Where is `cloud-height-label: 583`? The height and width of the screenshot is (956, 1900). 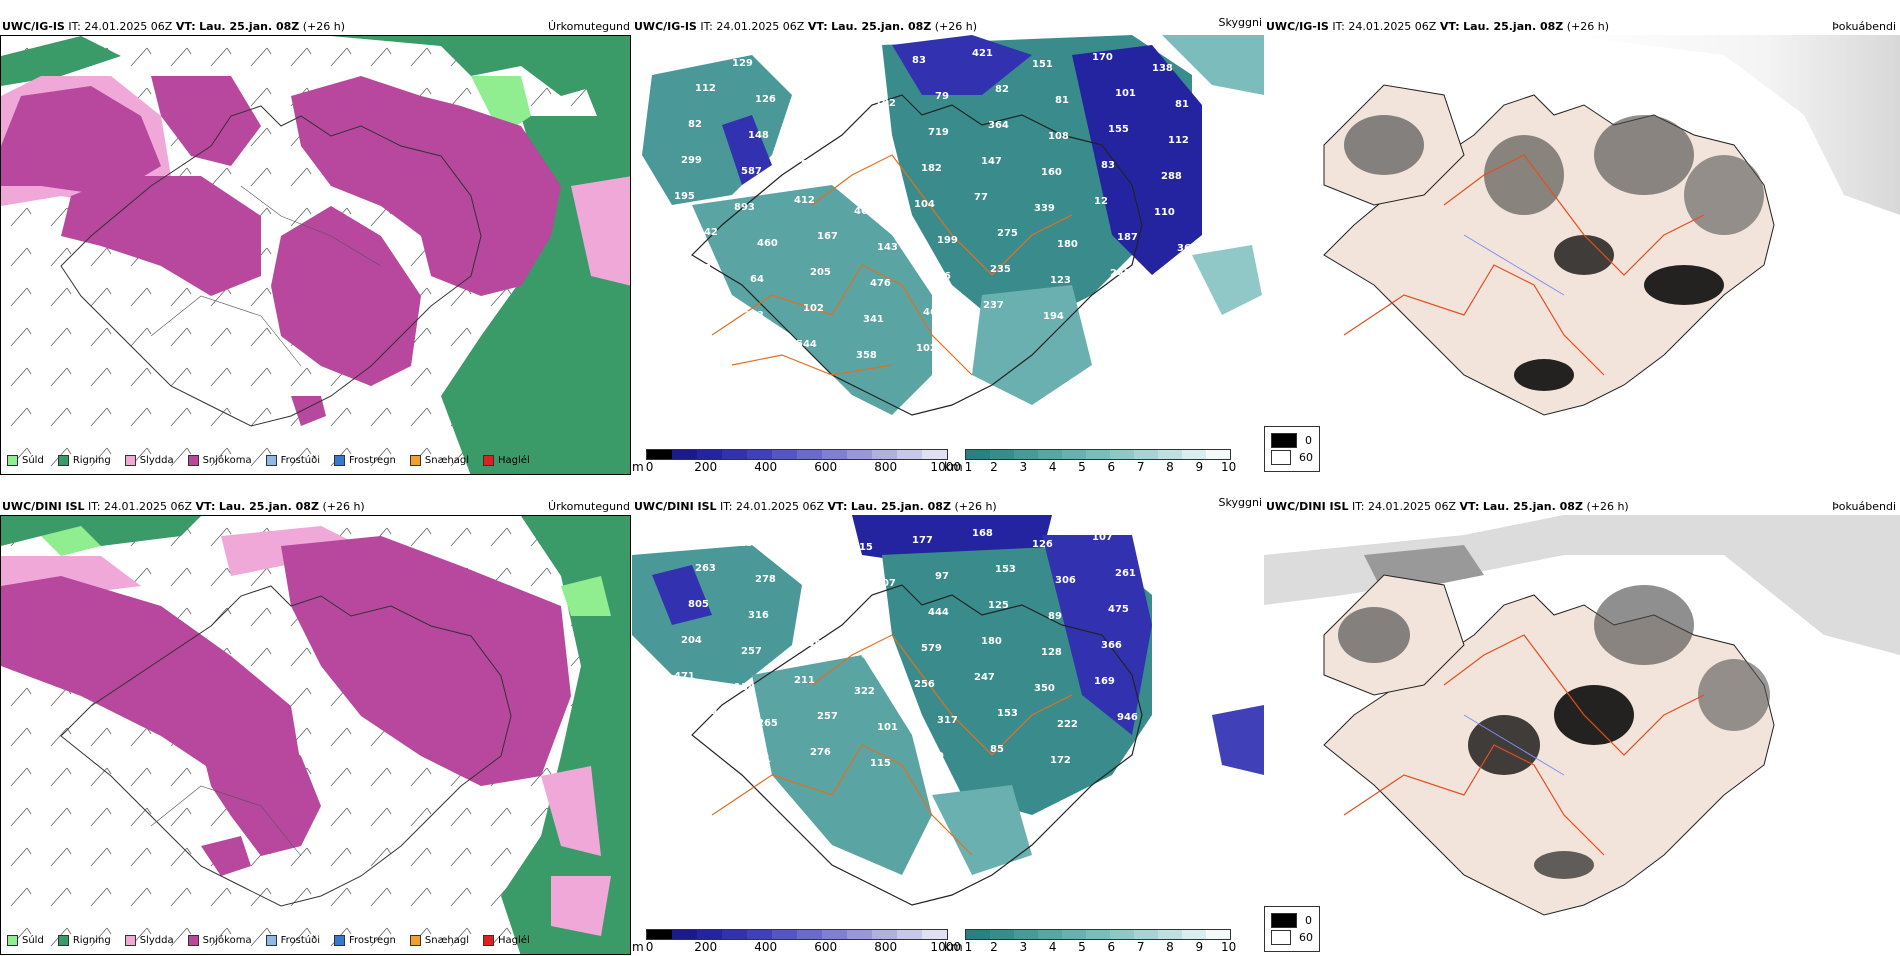
cloud-height-label: 583 is located at coordinates (1171, 656).